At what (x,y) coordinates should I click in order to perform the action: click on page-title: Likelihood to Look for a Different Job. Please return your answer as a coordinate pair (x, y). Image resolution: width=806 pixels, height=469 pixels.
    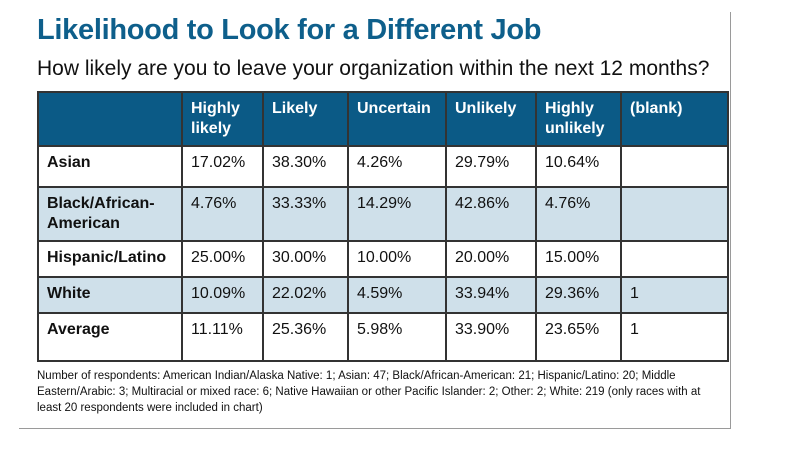
    Looking at the image, I should click on (289, 30).